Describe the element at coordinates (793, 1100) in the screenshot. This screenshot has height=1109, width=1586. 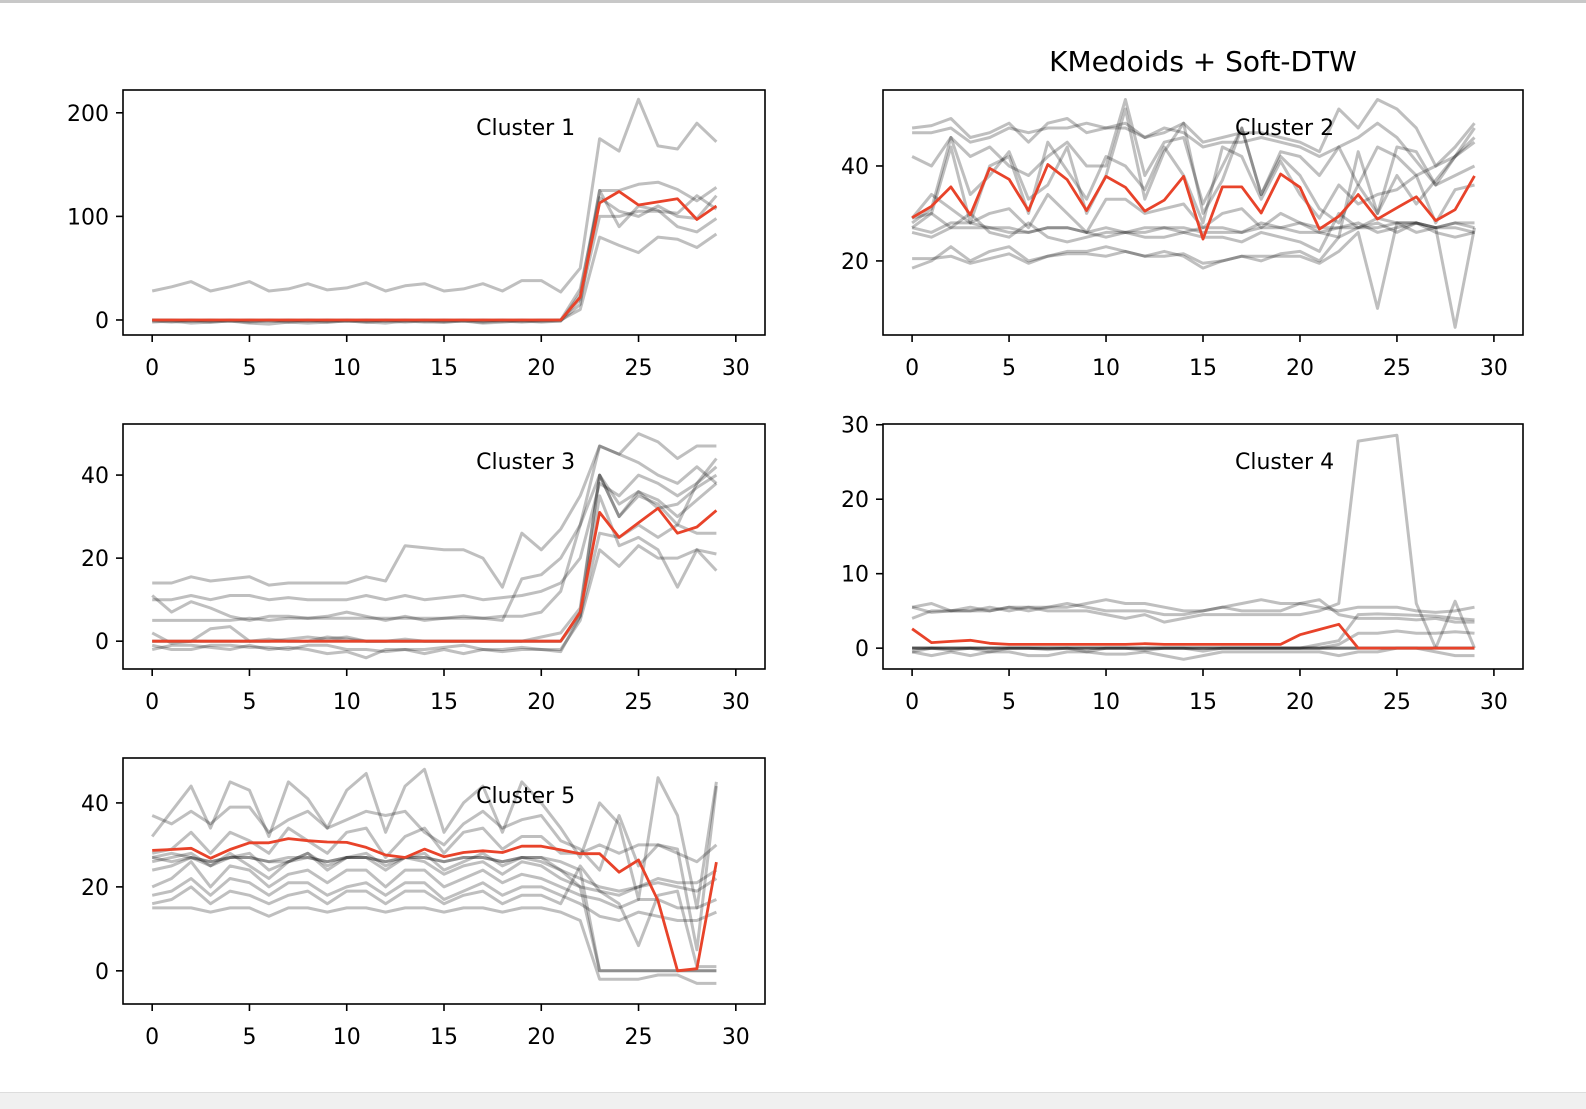
I see `window-bottom-bar` at that location.